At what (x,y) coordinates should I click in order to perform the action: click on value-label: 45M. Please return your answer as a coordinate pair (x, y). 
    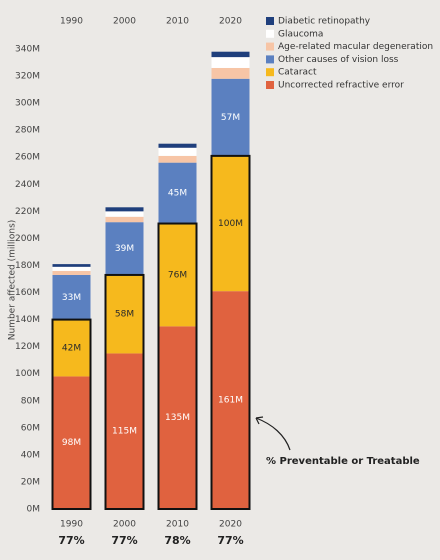
    Looking at the image, I should click on (177, 194).